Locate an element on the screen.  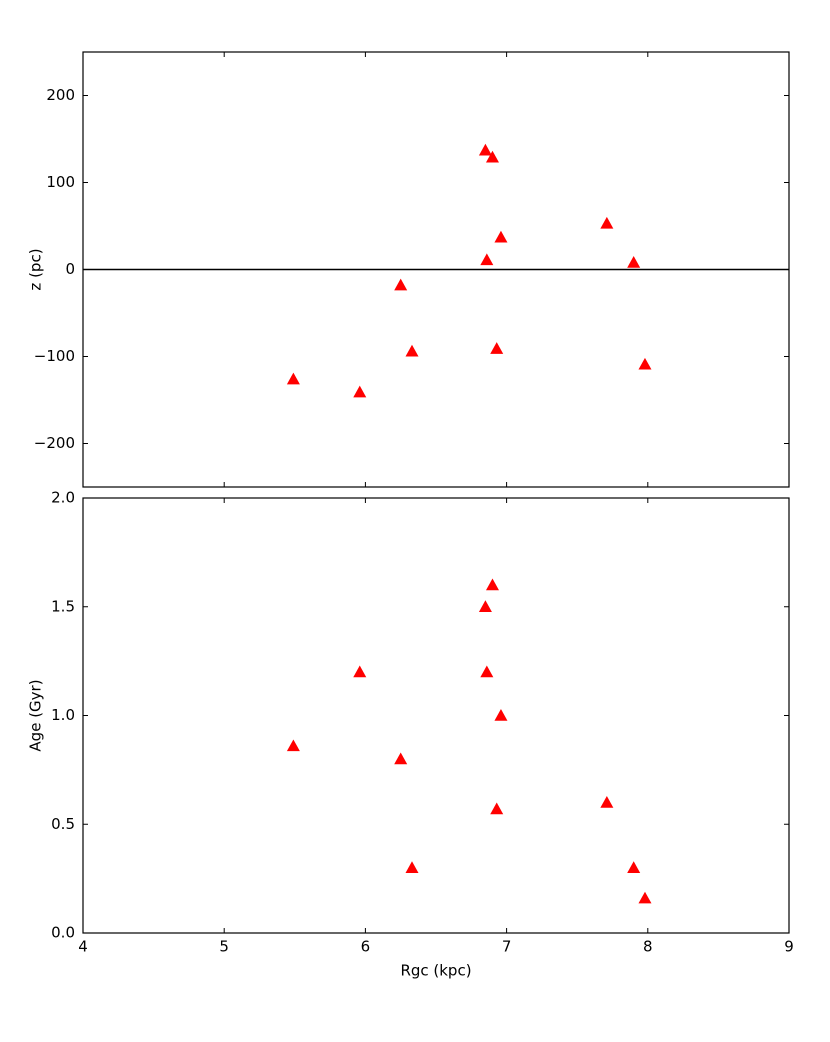
y-tick-label: 0 is located at coordinates (70, 269).